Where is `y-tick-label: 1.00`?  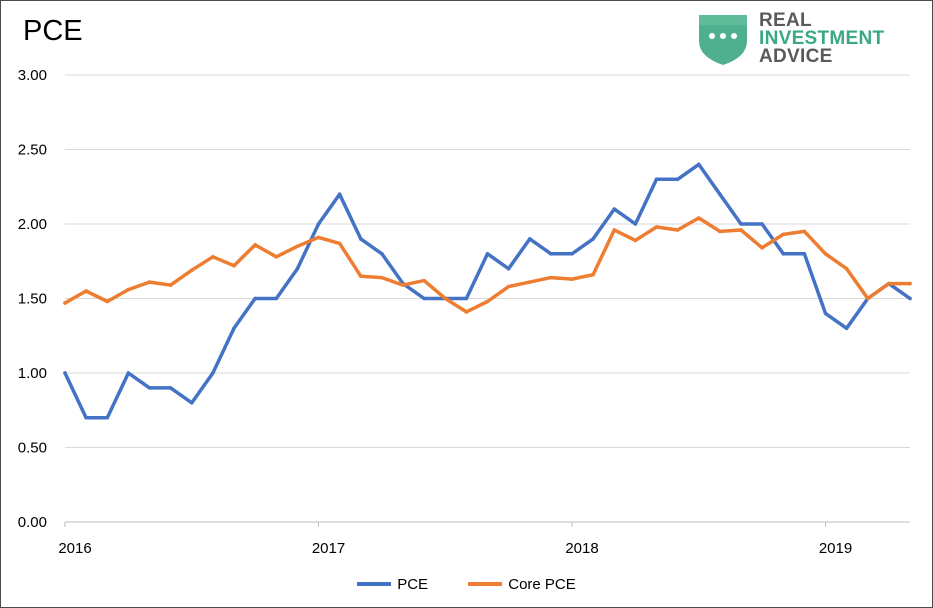
y-tick-label: 1.00 is located at coordinates (32, 373).